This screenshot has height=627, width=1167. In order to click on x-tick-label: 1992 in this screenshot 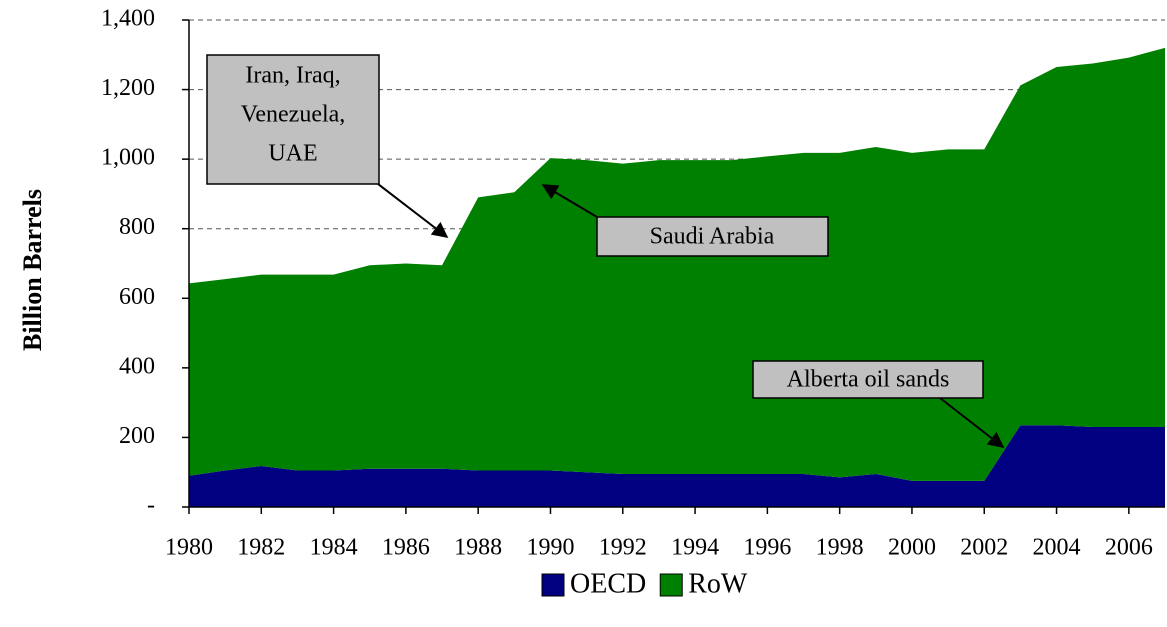, I will do `click(623, 548)`.